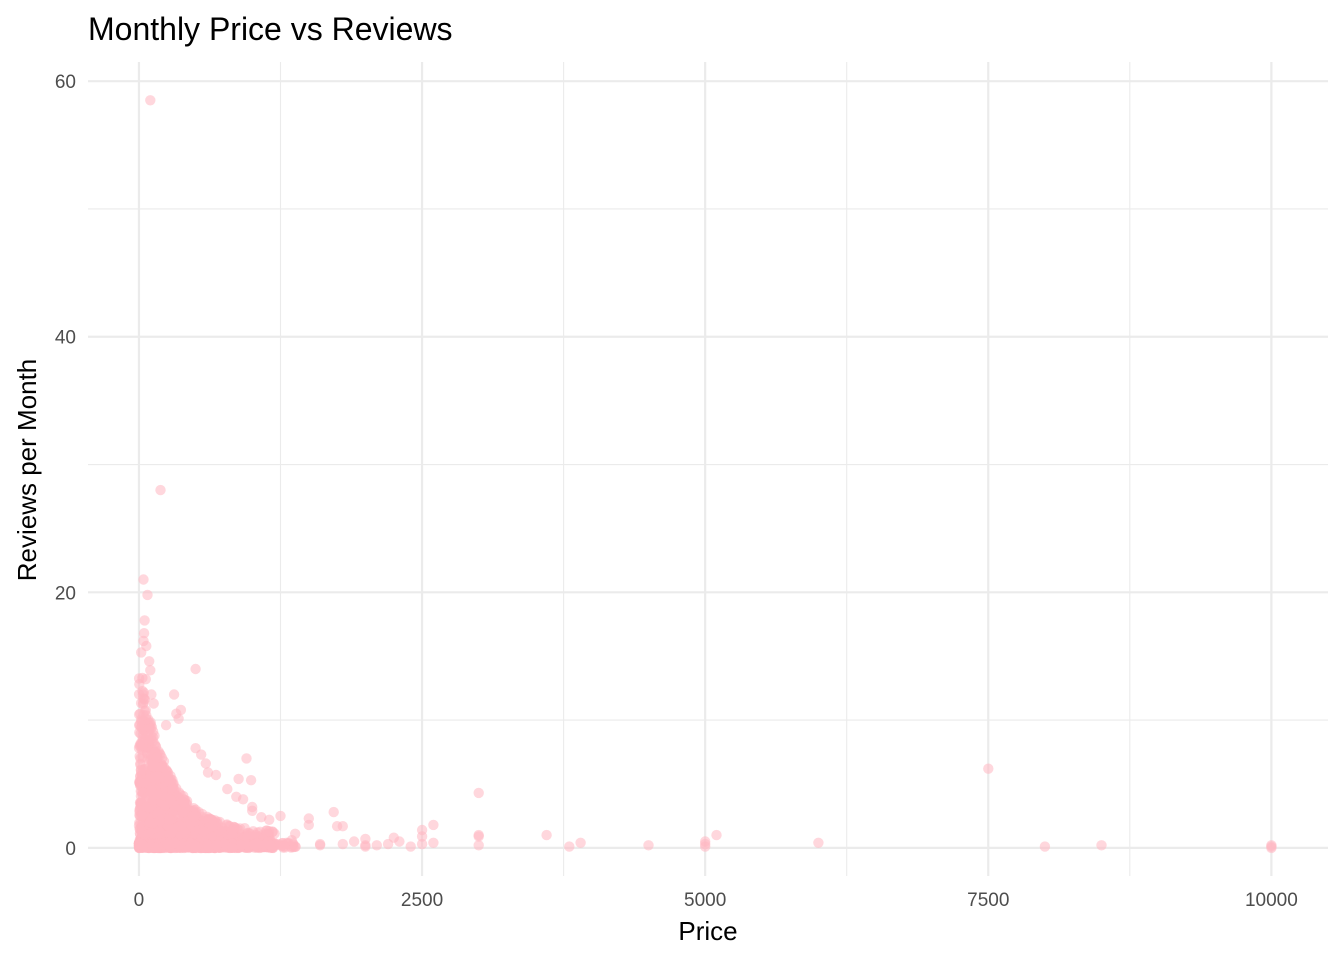 This screenshot has height=960, width=1344. I want to click on y-tick-label: 20, so click(65, 593).